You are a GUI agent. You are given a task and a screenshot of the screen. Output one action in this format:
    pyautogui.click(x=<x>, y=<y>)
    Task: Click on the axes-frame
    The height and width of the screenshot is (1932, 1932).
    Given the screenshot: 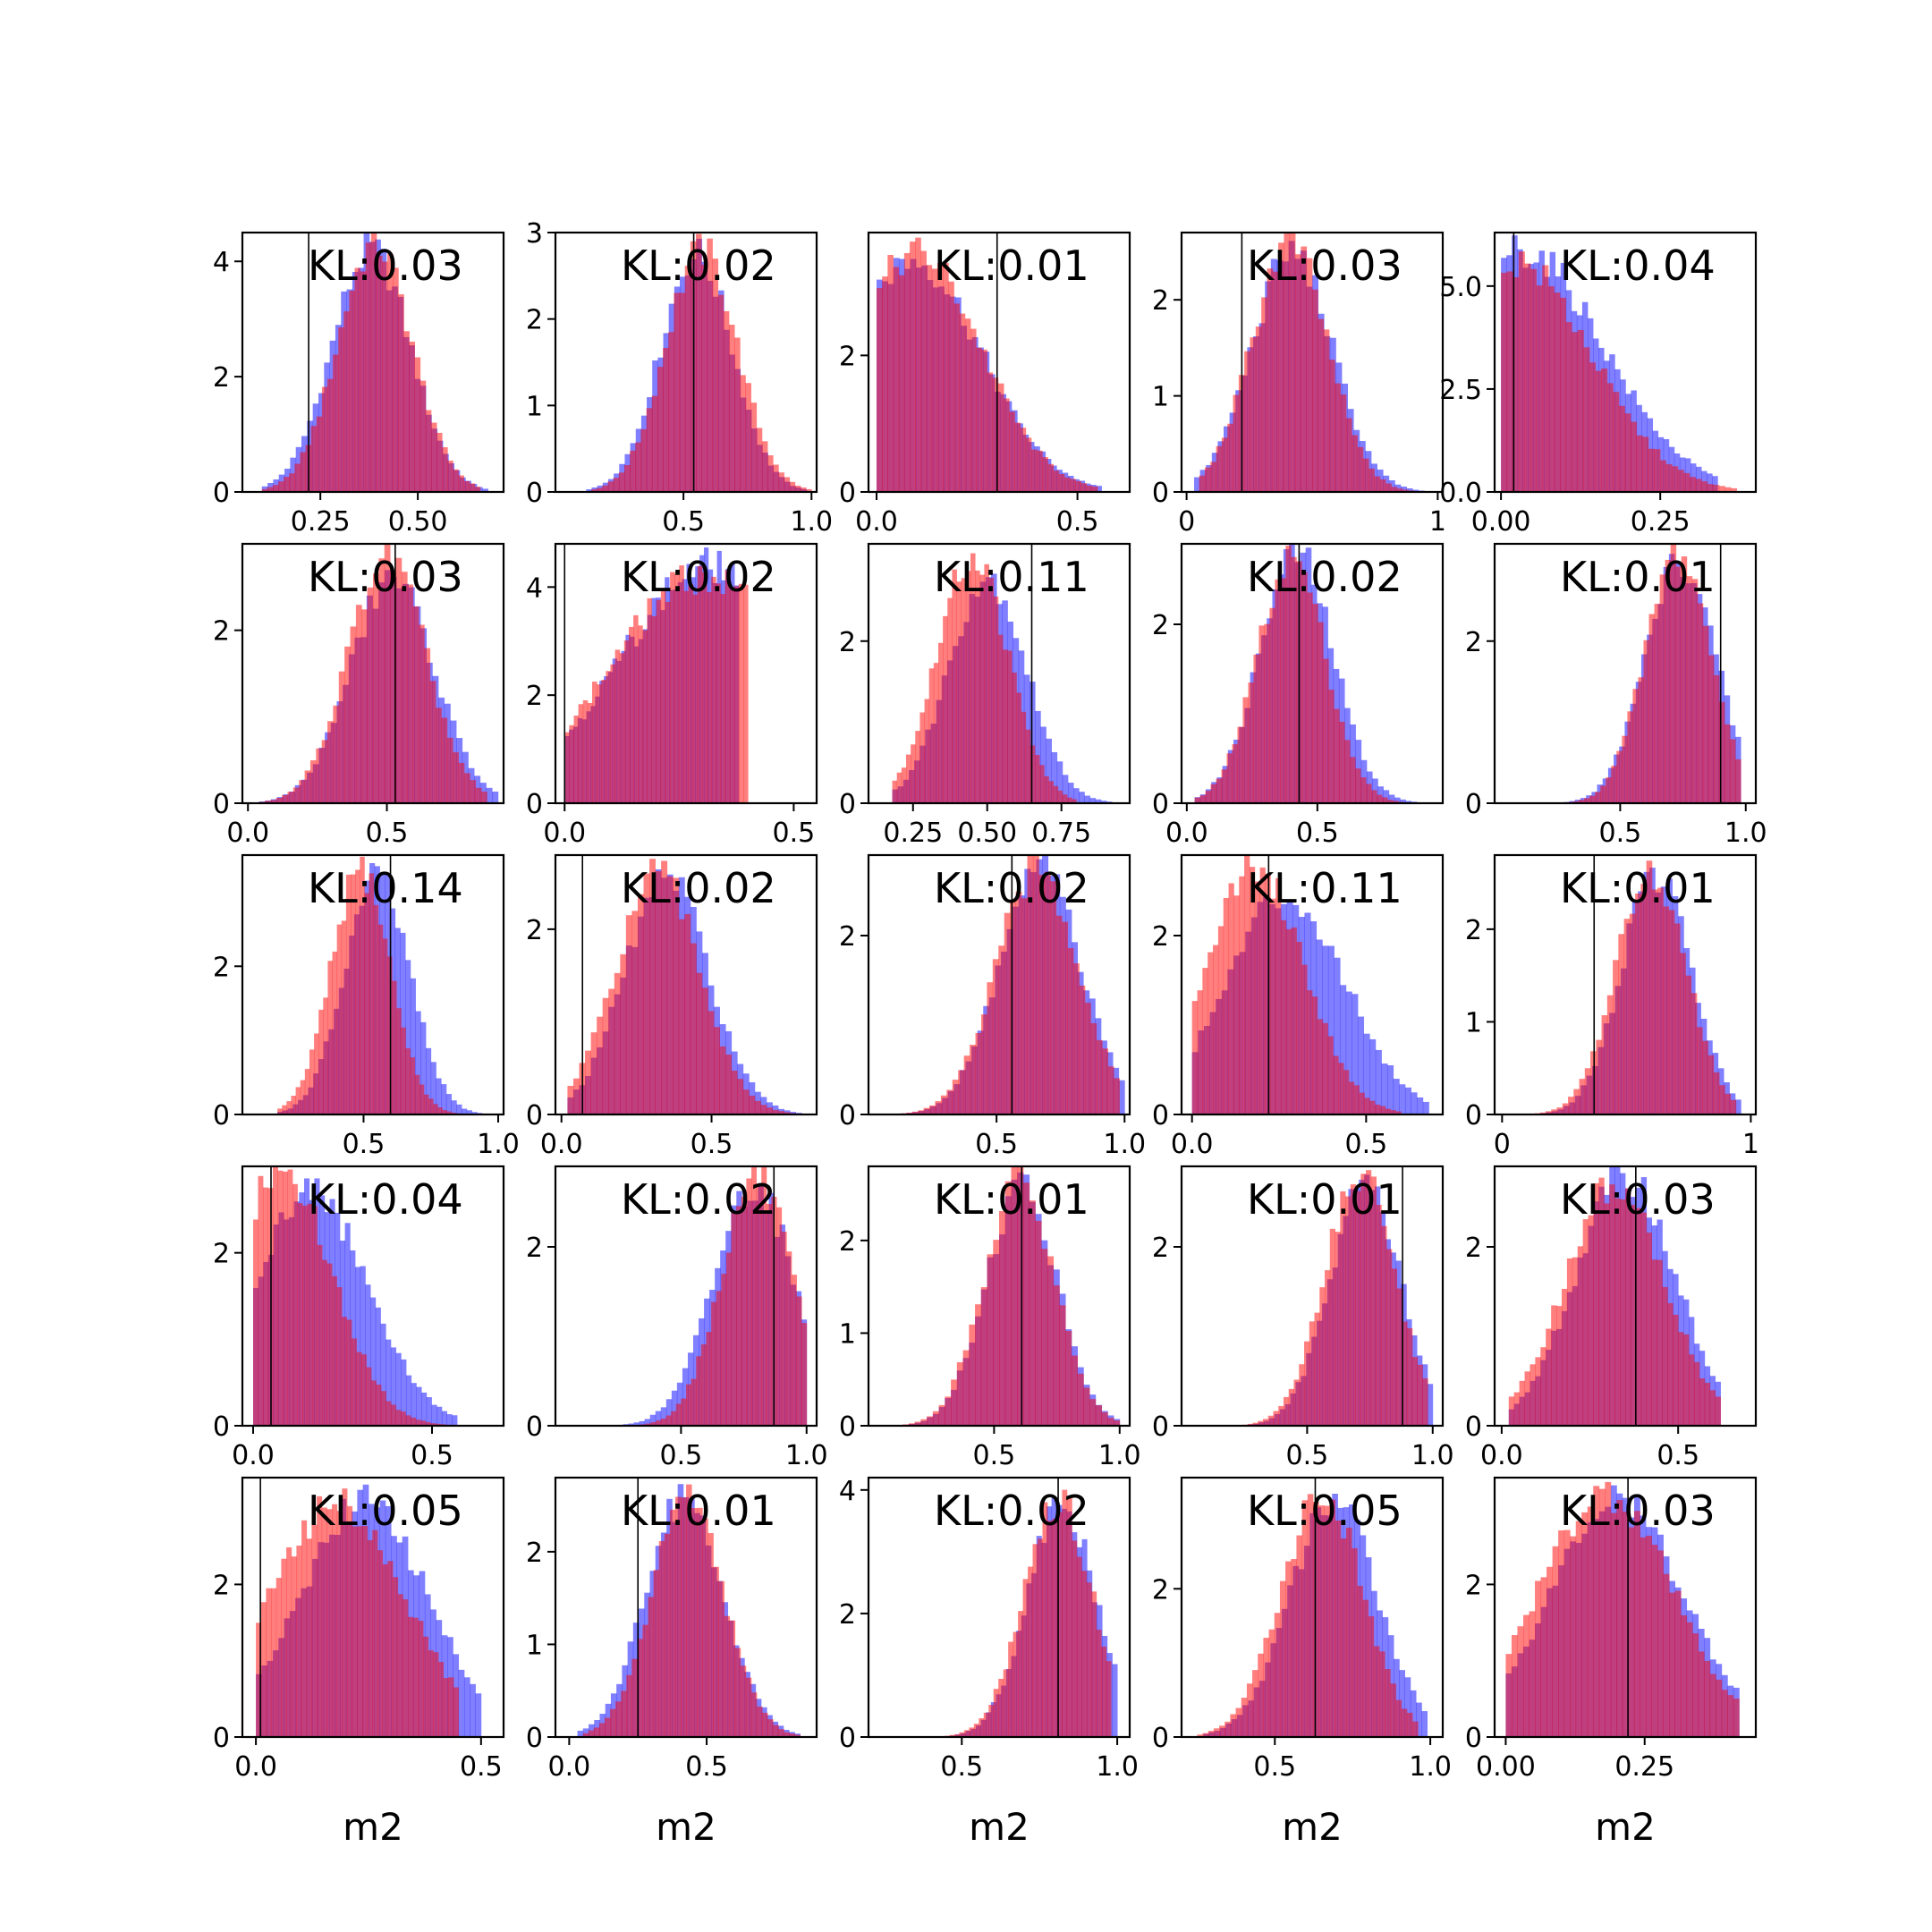 What is the action you would take?
    pyautogui.click(x=1312, y=1296)
    